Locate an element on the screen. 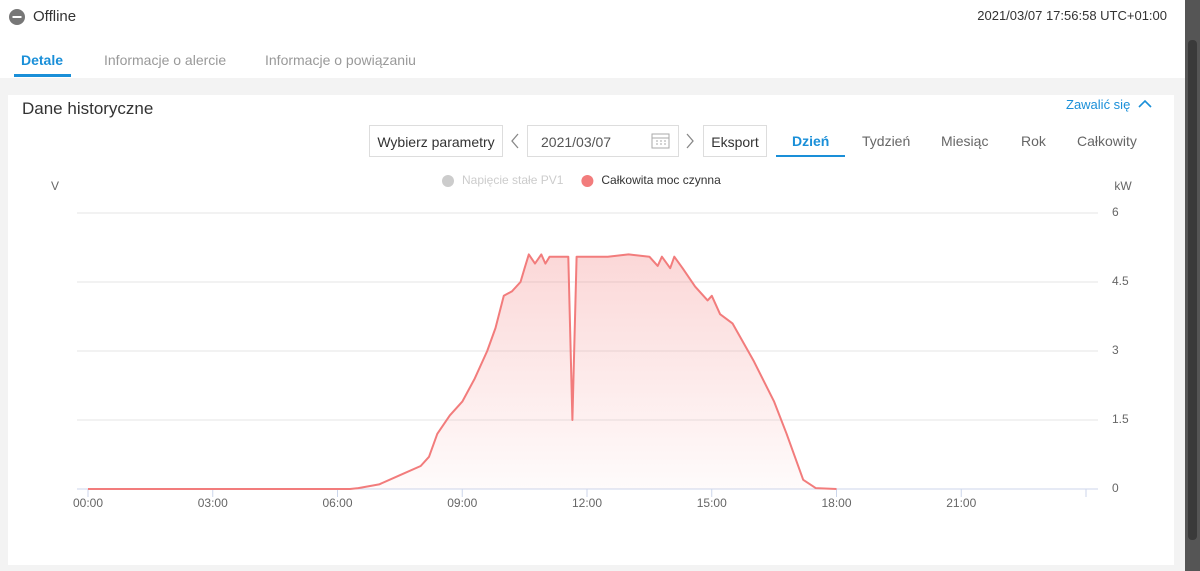 Image resolution: width=1200 pixels, height=571 pixels. tab: Informacje o powiązaniu is located at coordinates (340, 60).